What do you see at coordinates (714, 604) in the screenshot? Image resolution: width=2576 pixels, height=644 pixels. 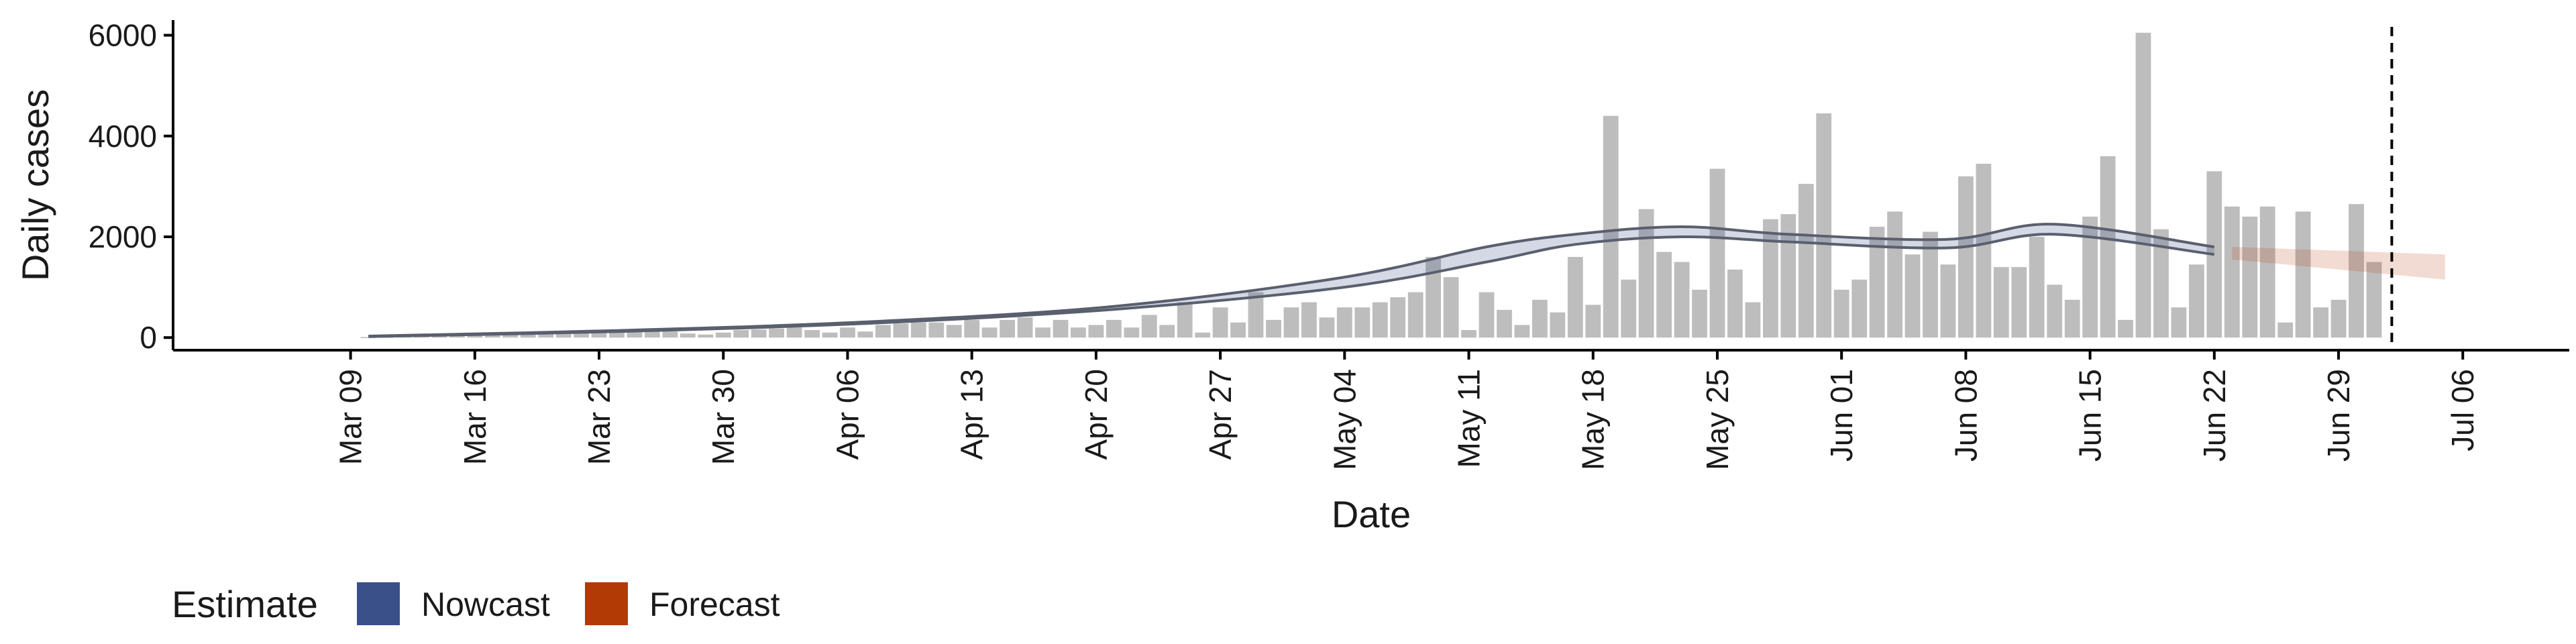 I see `legend-label-forecast: Forecast` at bounding box center [714, 604].